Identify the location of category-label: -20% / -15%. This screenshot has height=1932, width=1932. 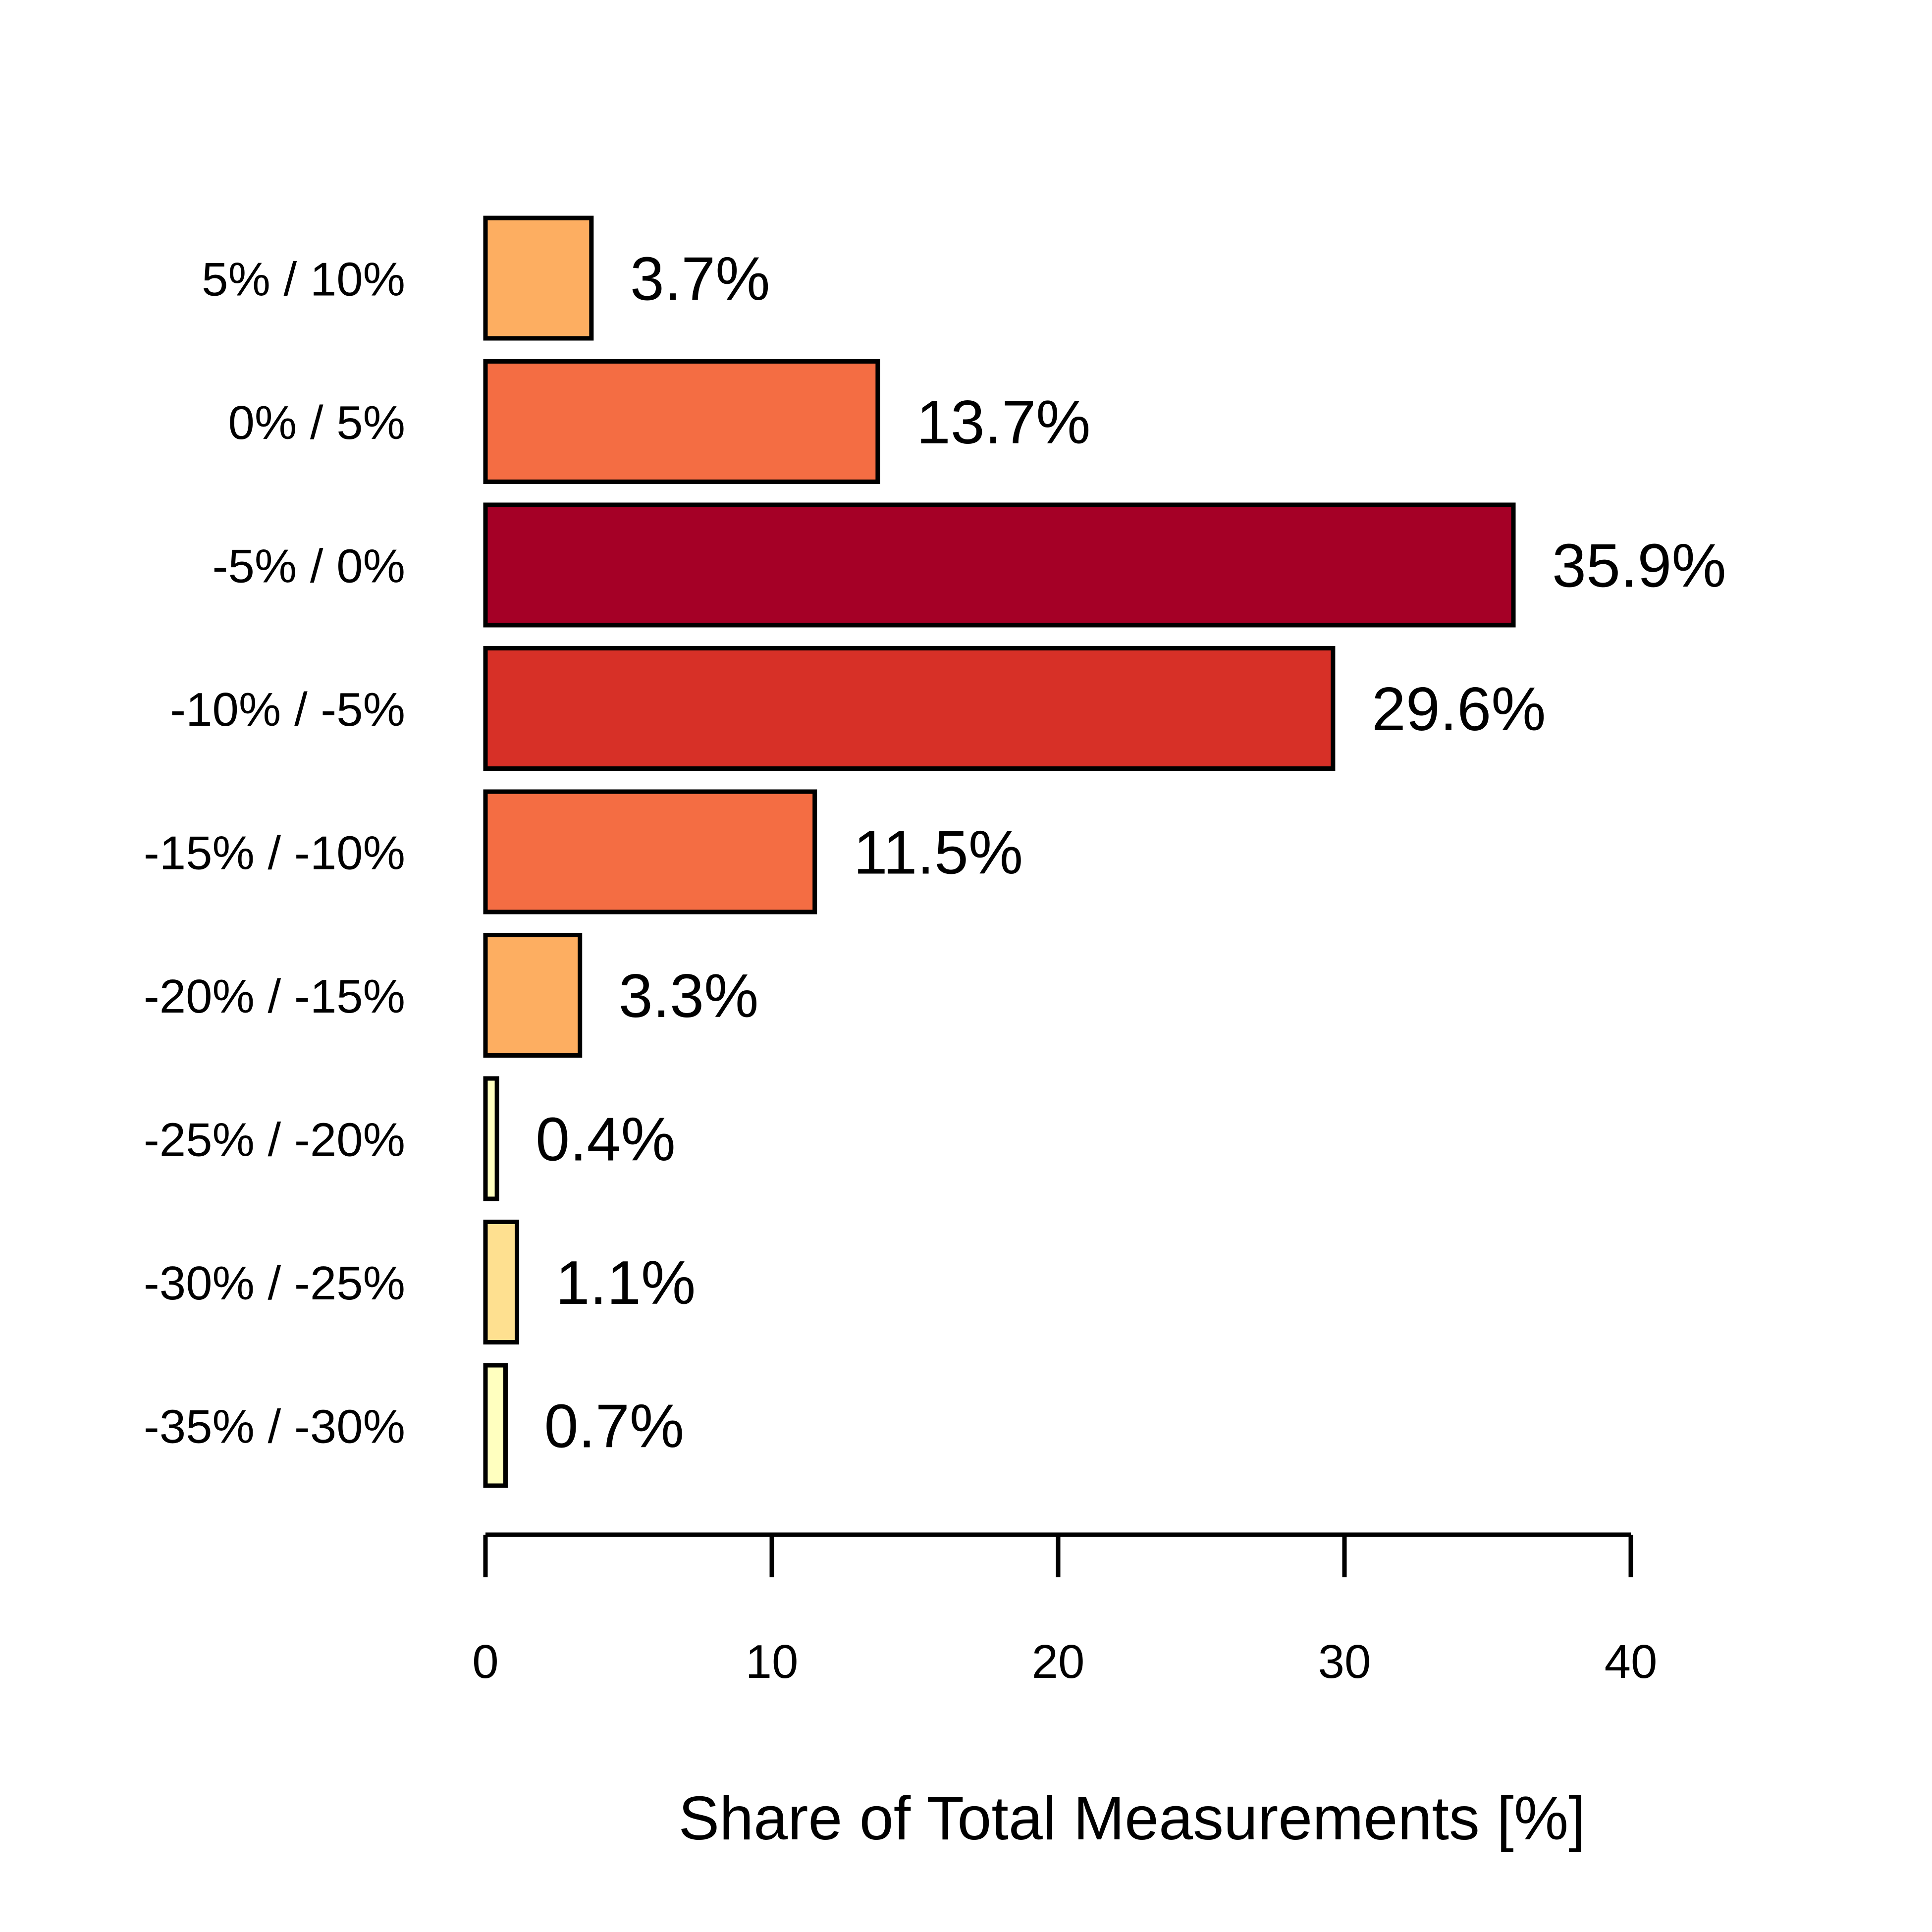
(274, 997).